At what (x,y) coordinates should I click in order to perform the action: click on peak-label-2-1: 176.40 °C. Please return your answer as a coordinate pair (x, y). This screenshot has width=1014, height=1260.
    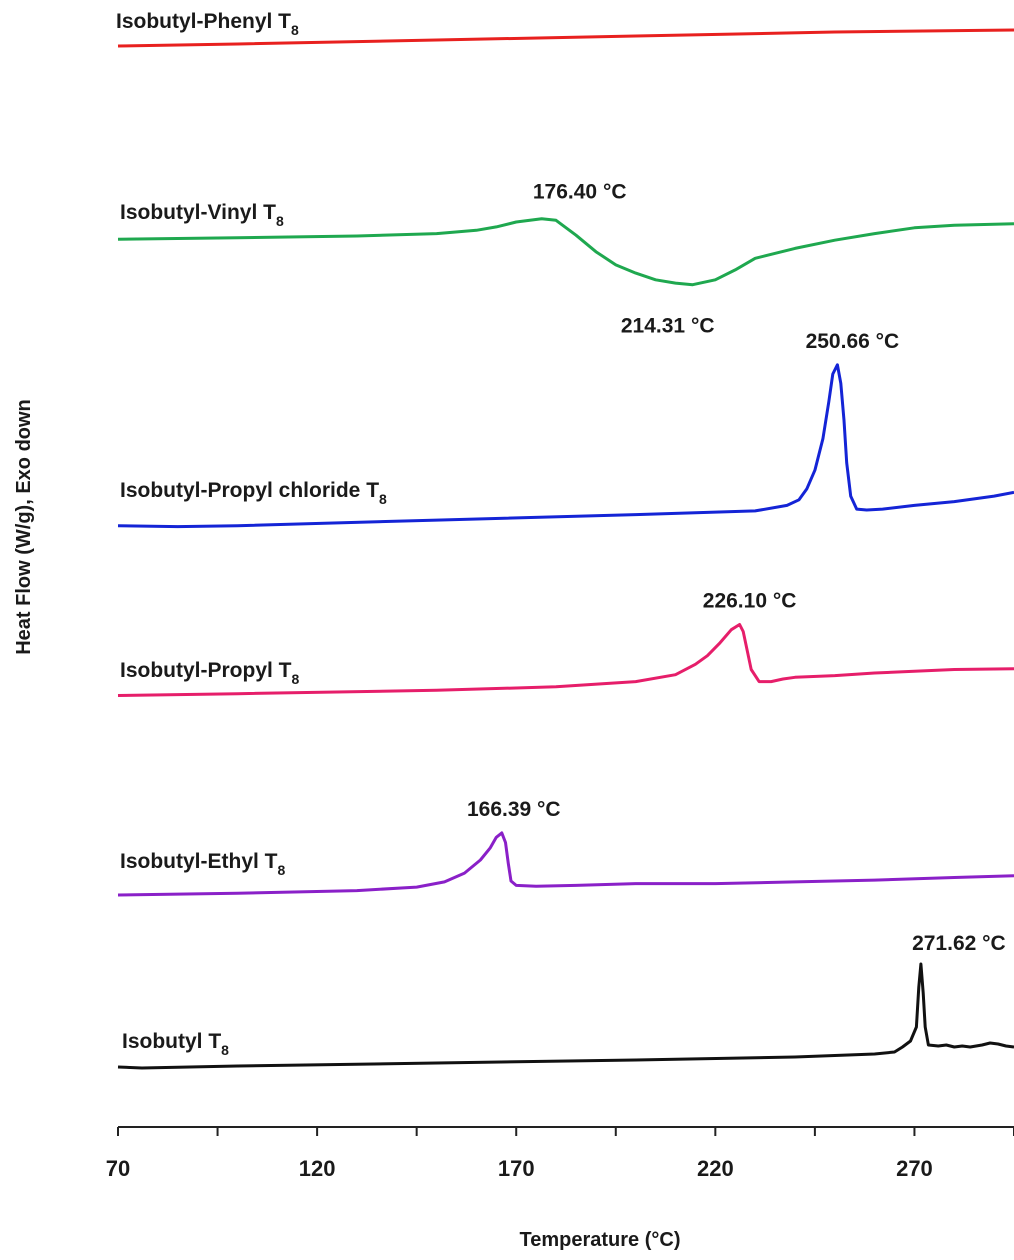
    Looking at the image, I should click on (580, 192).